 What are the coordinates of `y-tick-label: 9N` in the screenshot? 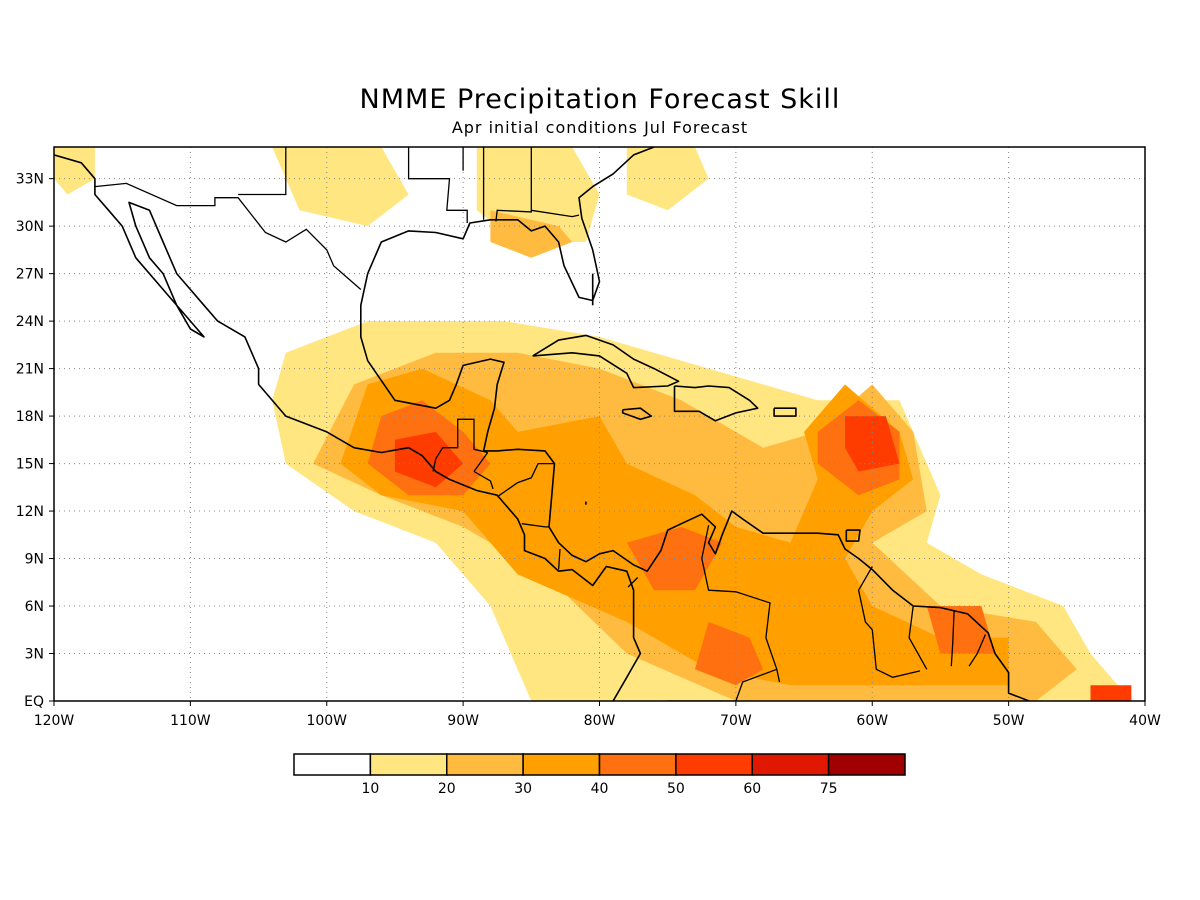 It's located at (34, 560).